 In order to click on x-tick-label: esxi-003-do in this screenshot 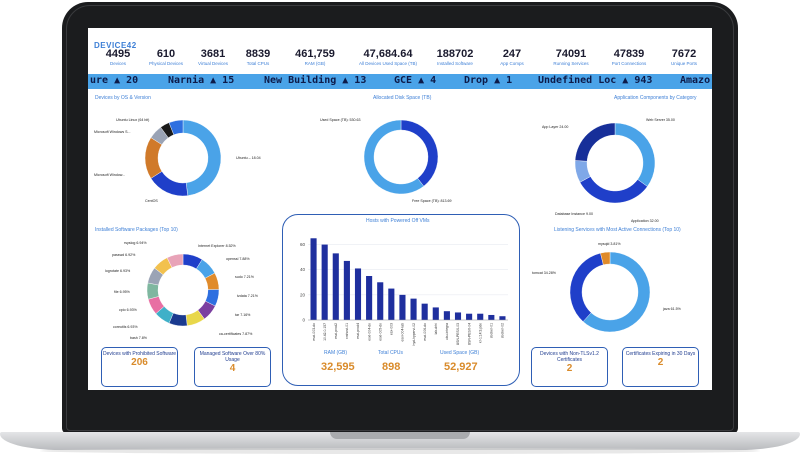, I will do `click(314, 332)`.